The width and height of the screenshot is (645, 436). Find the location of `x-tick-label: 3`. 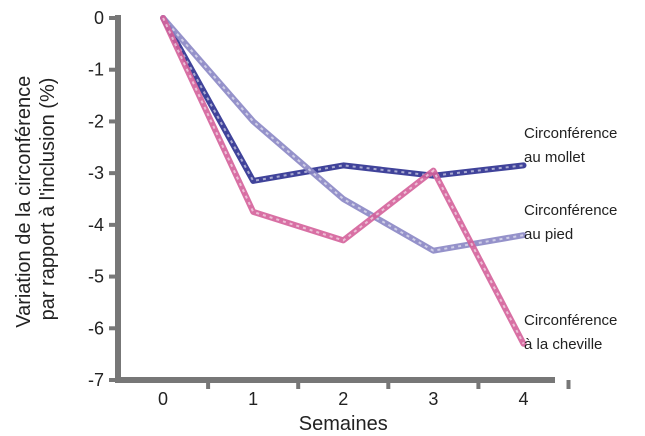

x-tick-label: 3 is located at coordinates (433, 399).